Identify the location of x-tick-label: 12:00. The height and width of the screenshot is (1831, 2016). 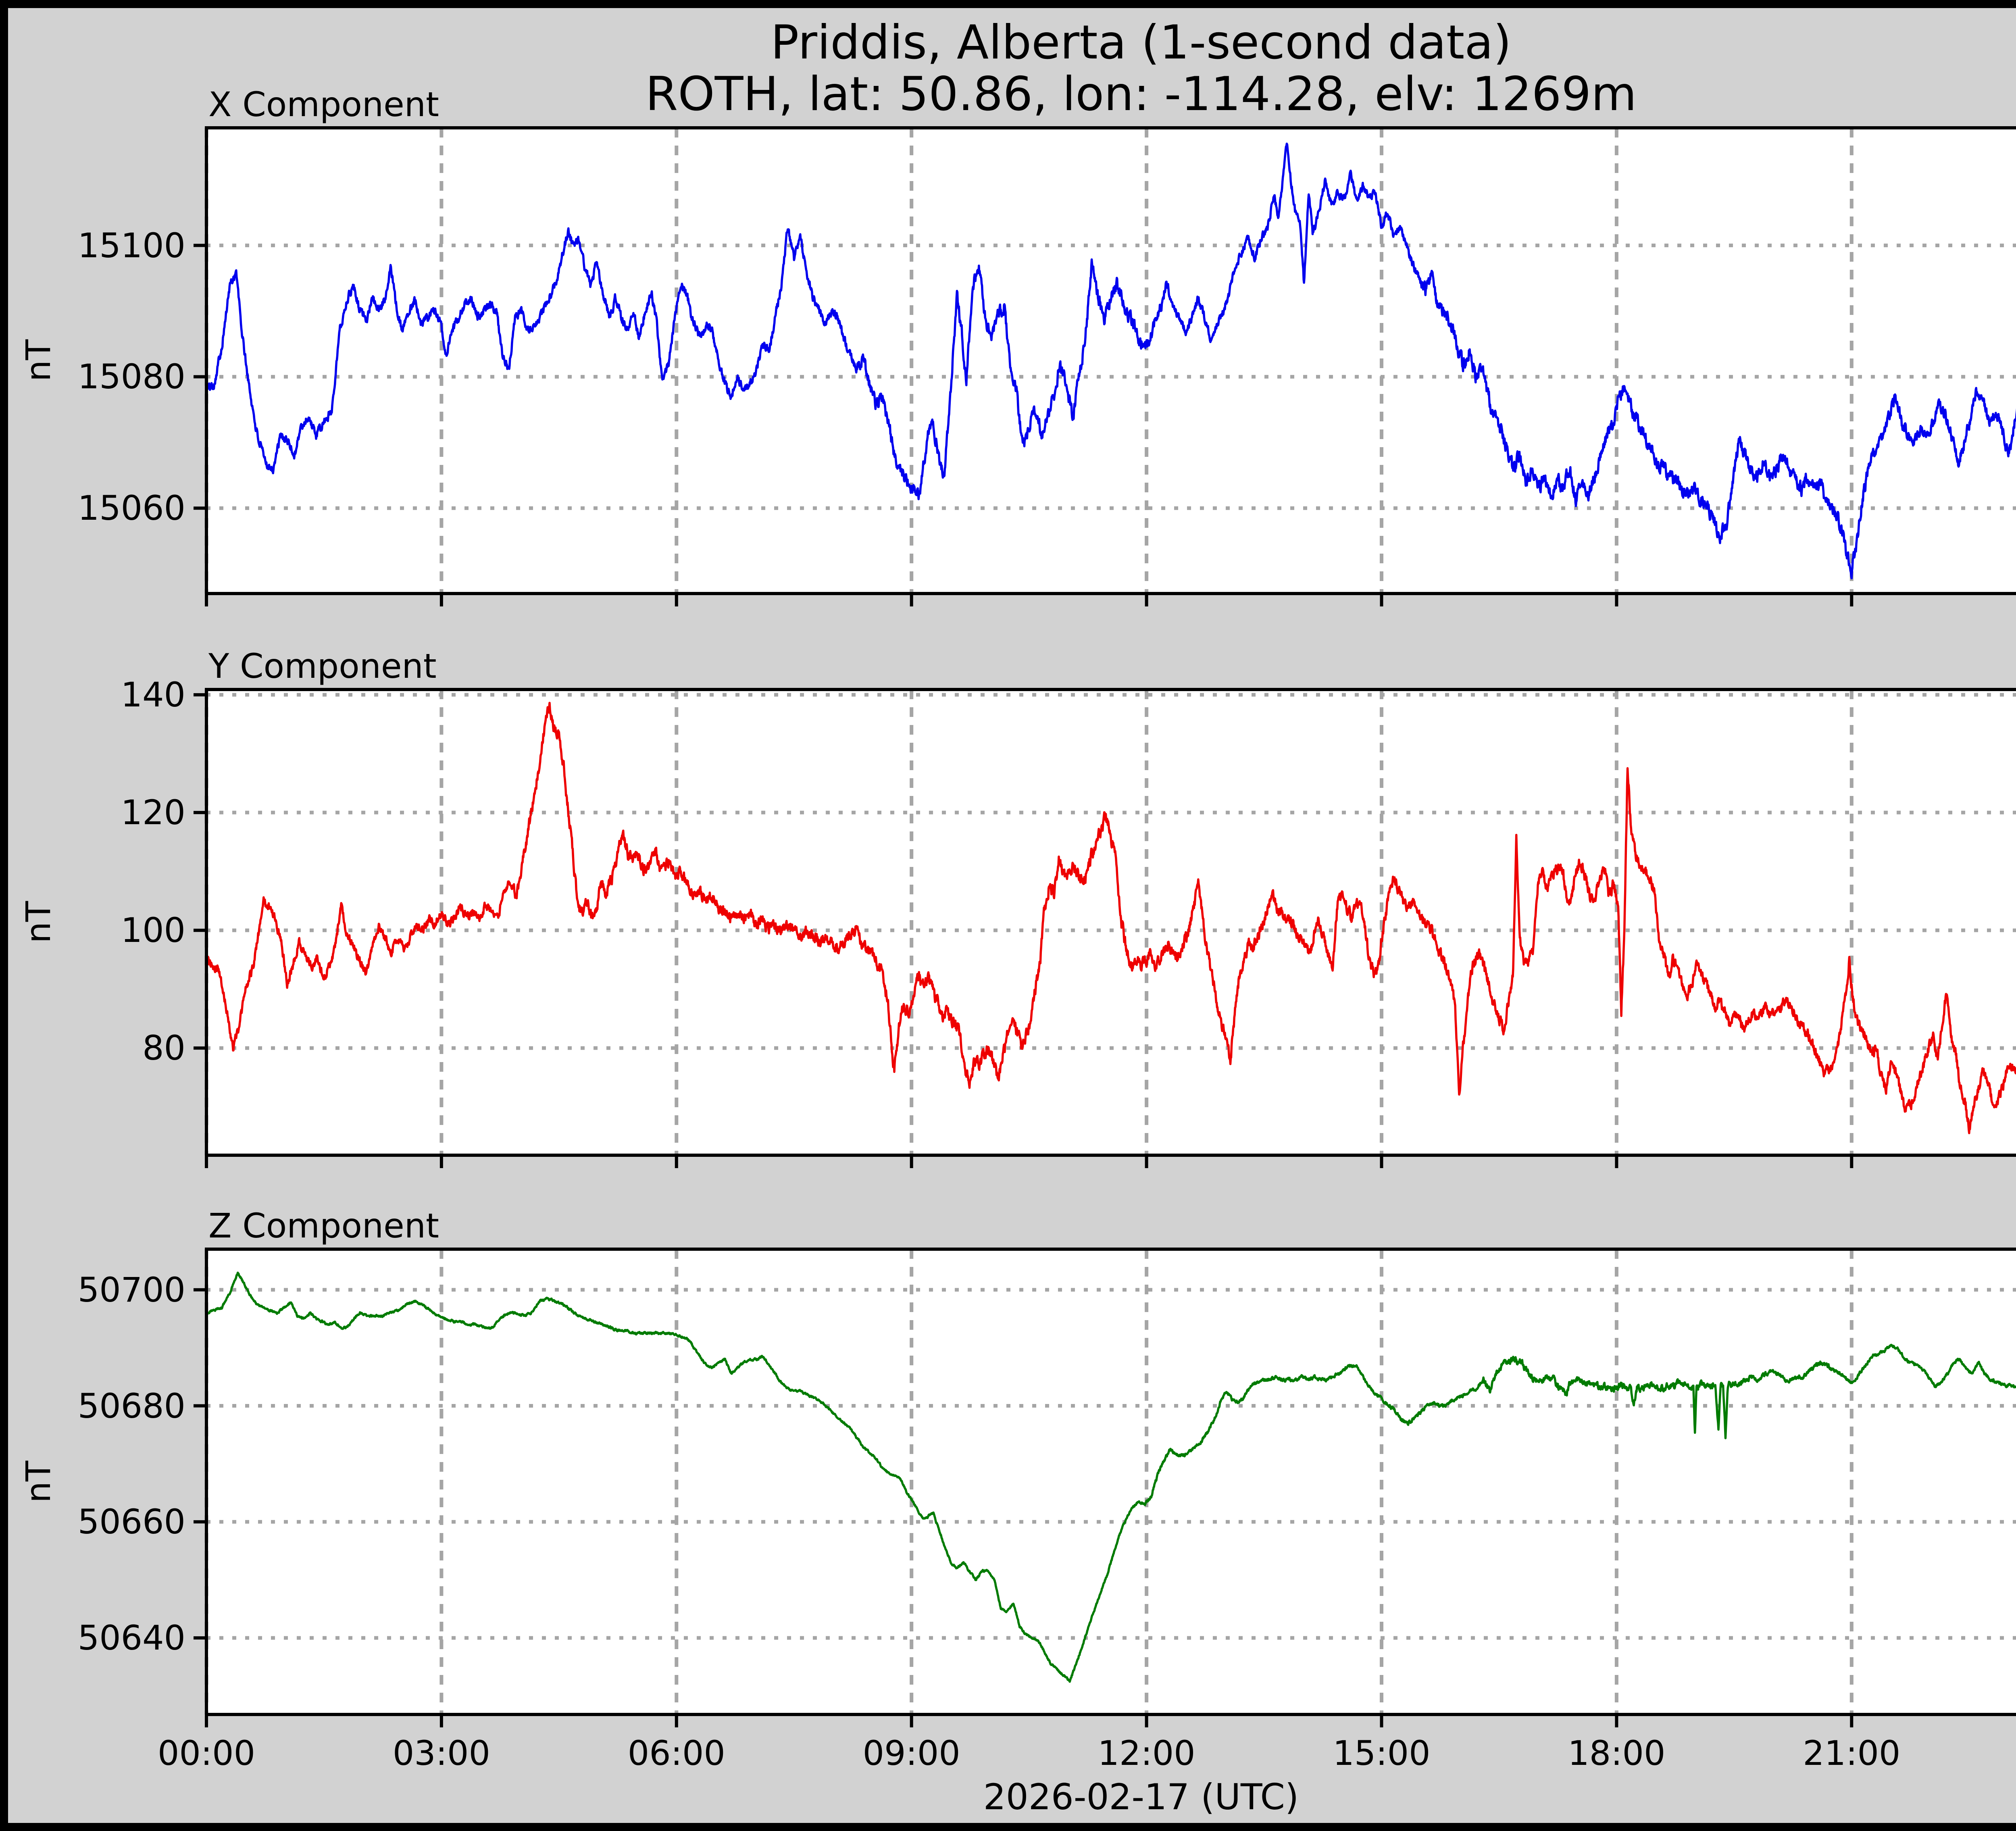
(1146, 1753).